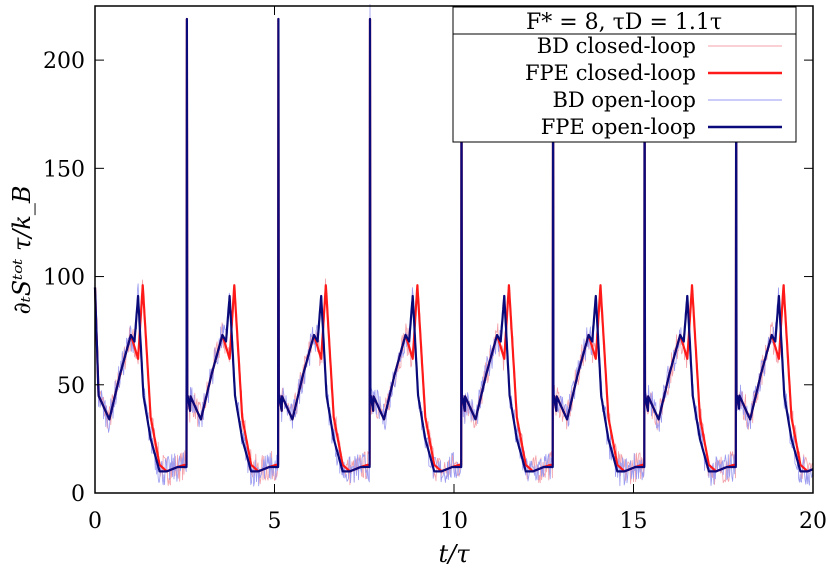 This screenshot has width=830, height=574. I want to click on y-tick-label: 150, so click(64, 169).